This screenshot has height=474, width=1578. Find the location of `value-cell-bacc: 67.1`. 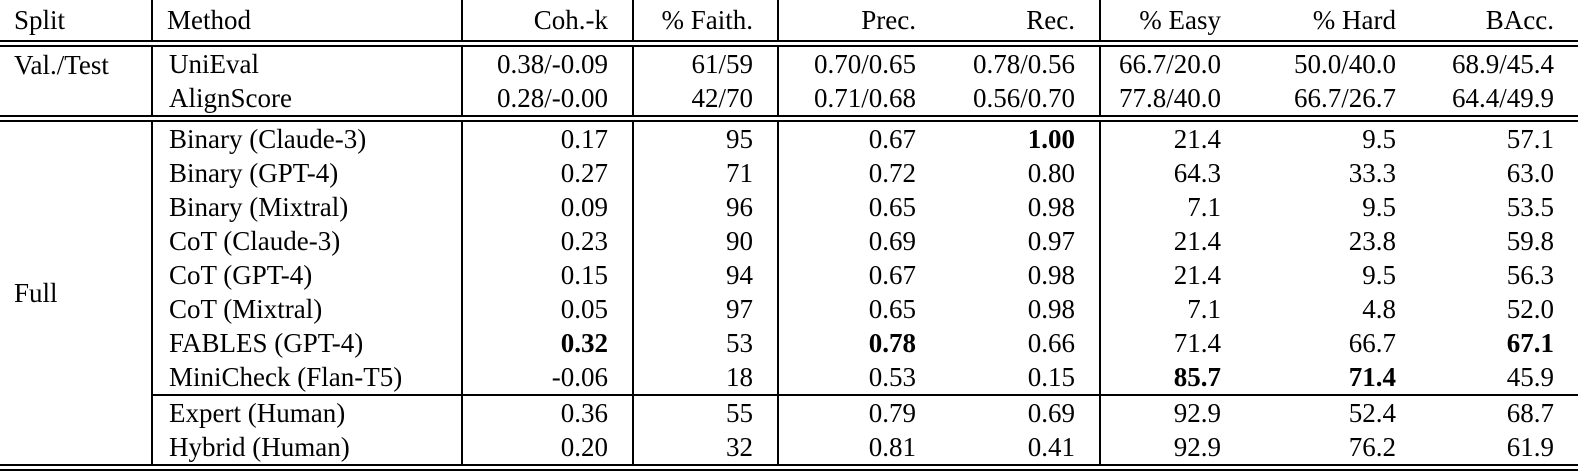

value-cell-bacc: 67.1 is located at coordinates (1530, 342).